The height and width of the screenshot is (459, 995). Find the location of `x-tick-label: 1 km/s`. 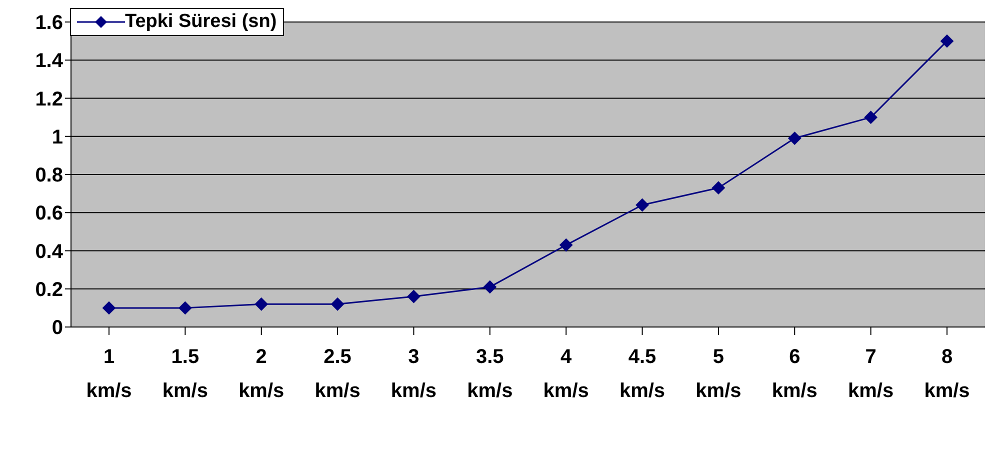

x-tick-label: 1 km/s is located at coordinates (109, 374).